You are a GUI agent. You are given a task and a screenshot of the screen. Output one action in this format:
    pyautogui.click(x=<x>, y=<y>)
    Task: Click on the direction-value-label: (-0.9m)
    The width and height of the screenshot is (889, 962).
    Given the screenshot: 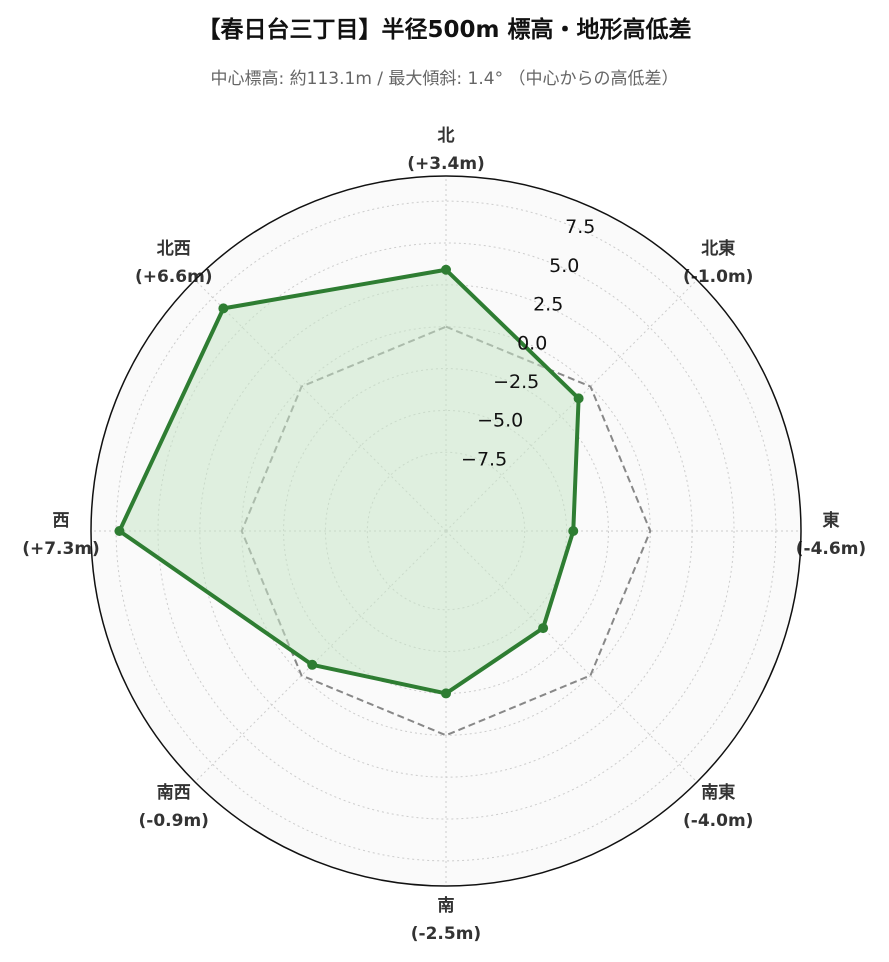 What is the action you would take?
    pyautogui.click(x=174, y=821)
    